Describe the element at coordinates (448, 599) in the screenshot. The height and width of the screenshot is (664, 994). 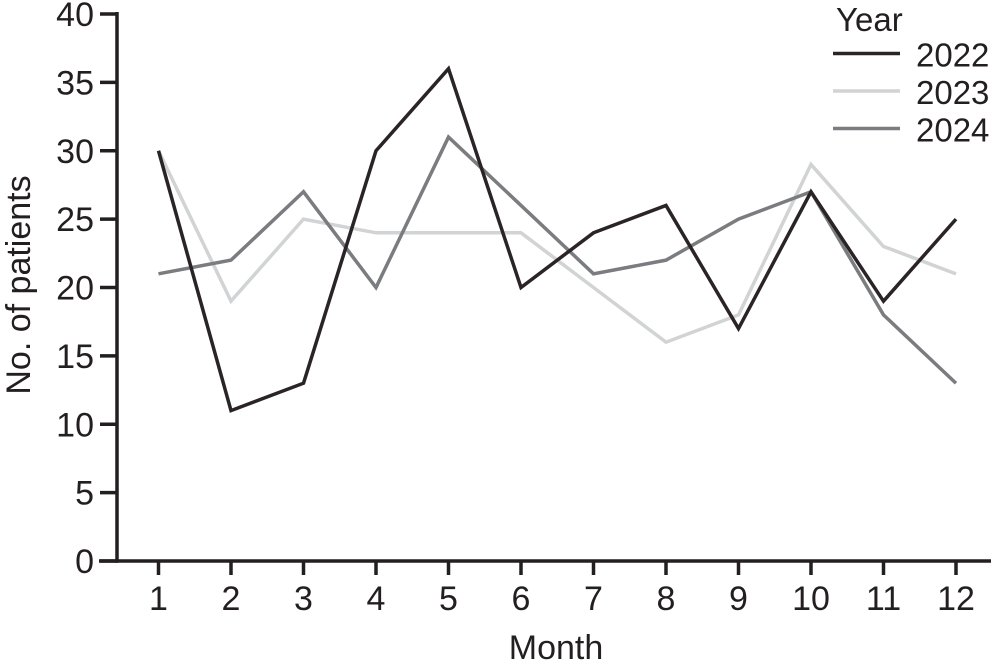
I see `x-tick-label-5: 5` at that location.